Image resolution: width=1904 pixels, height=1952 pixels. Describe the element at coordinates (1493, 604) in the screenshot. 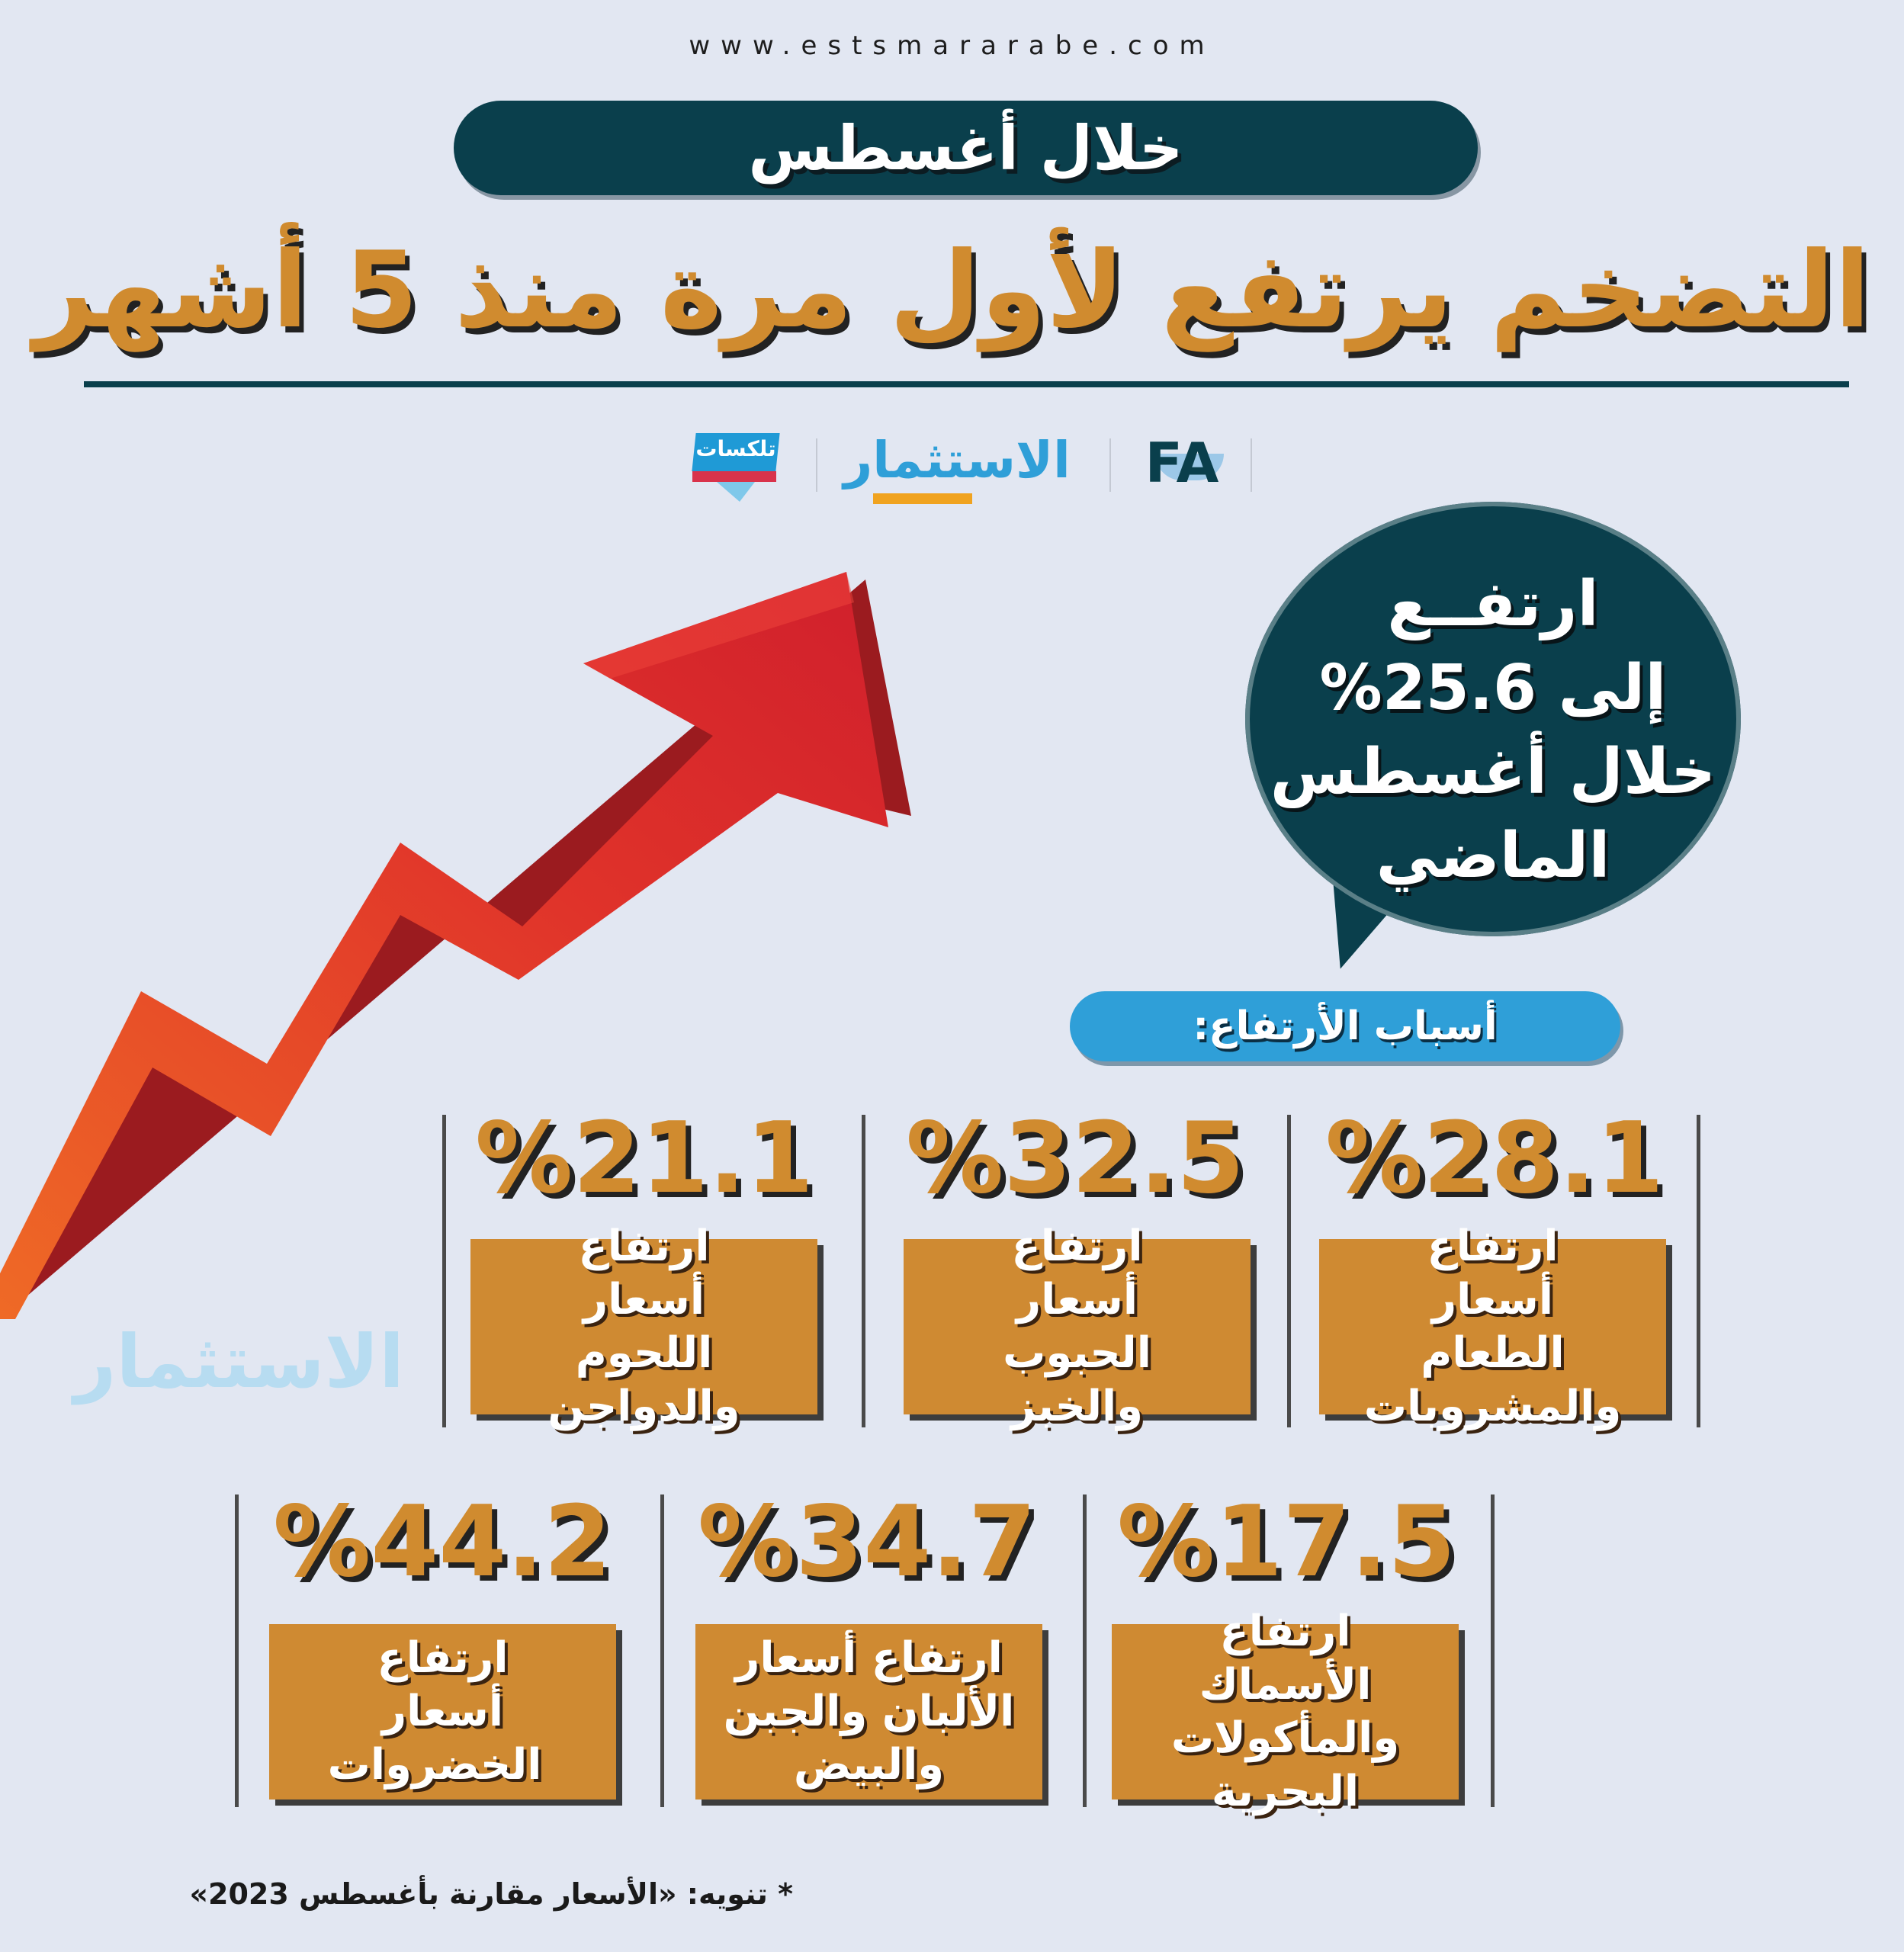

I see `bubble-line-1: ارتفــع` at that location.